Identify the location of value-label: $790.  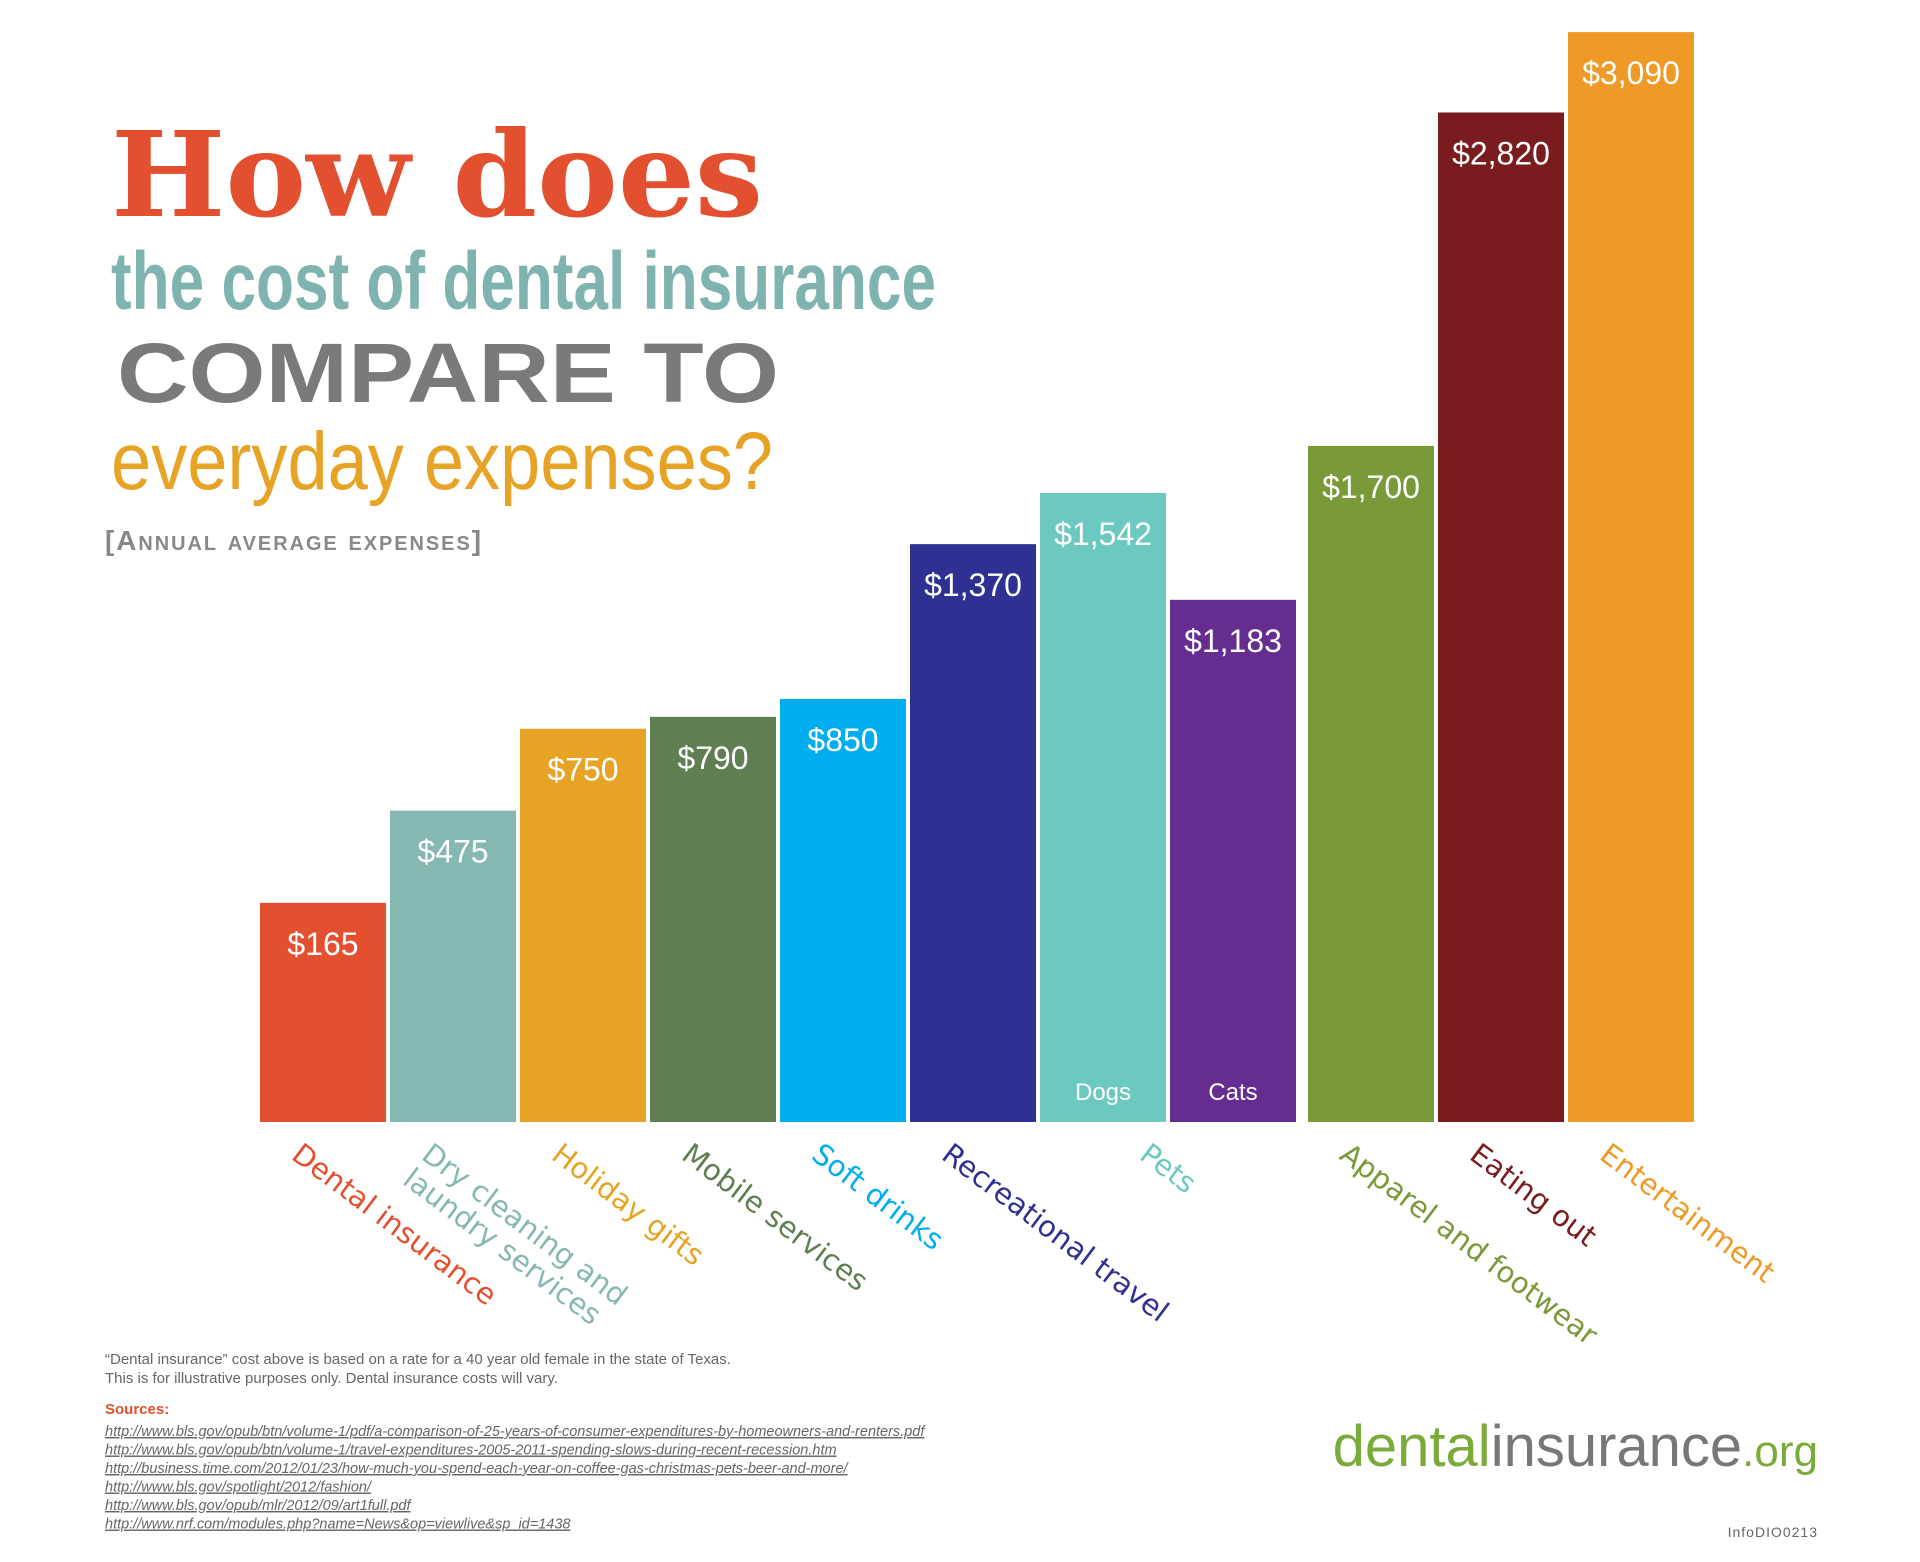
(712, 758).